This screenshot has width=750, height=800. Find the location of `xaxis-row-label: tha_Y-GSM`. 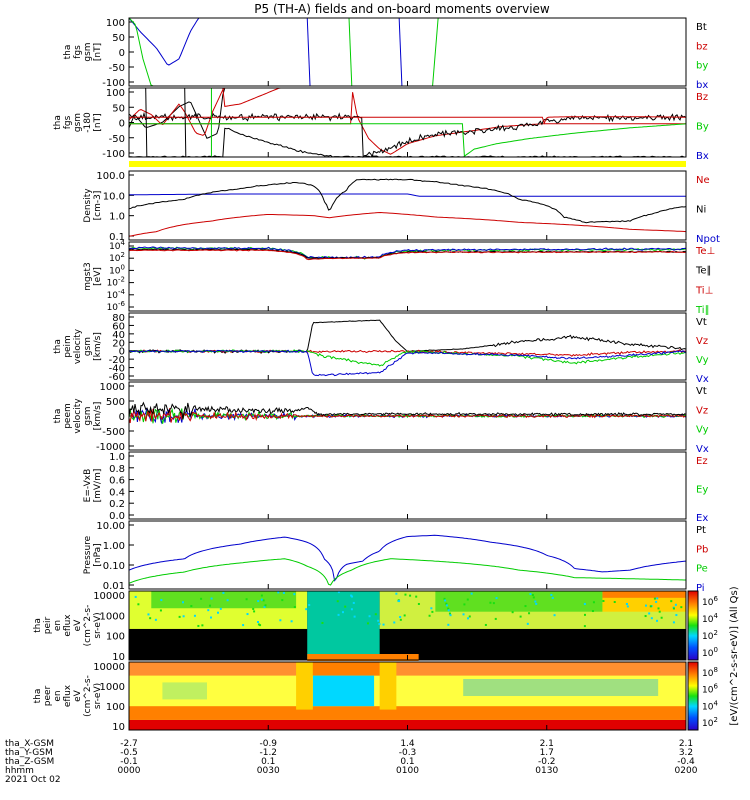

xaxis-row-label: tha_Y-GSM is located at coordinates (29, 753).